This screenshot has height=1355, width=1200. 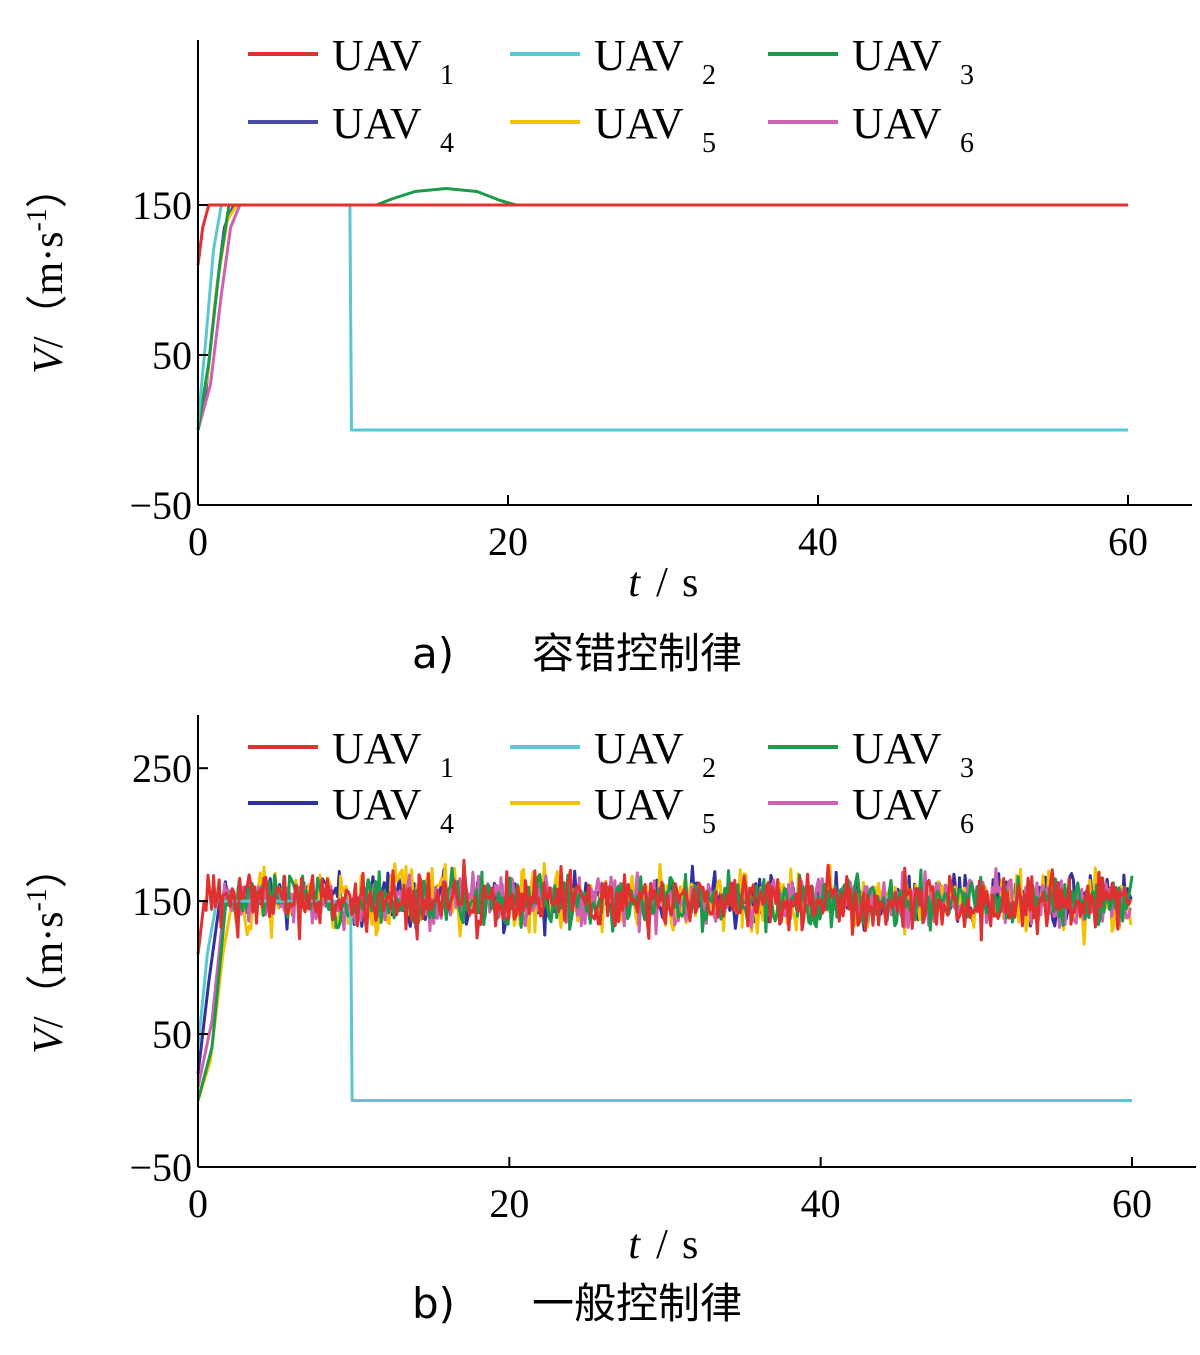 I want to click on svg-text: 一般控制律, so click(x=637, y=1303).